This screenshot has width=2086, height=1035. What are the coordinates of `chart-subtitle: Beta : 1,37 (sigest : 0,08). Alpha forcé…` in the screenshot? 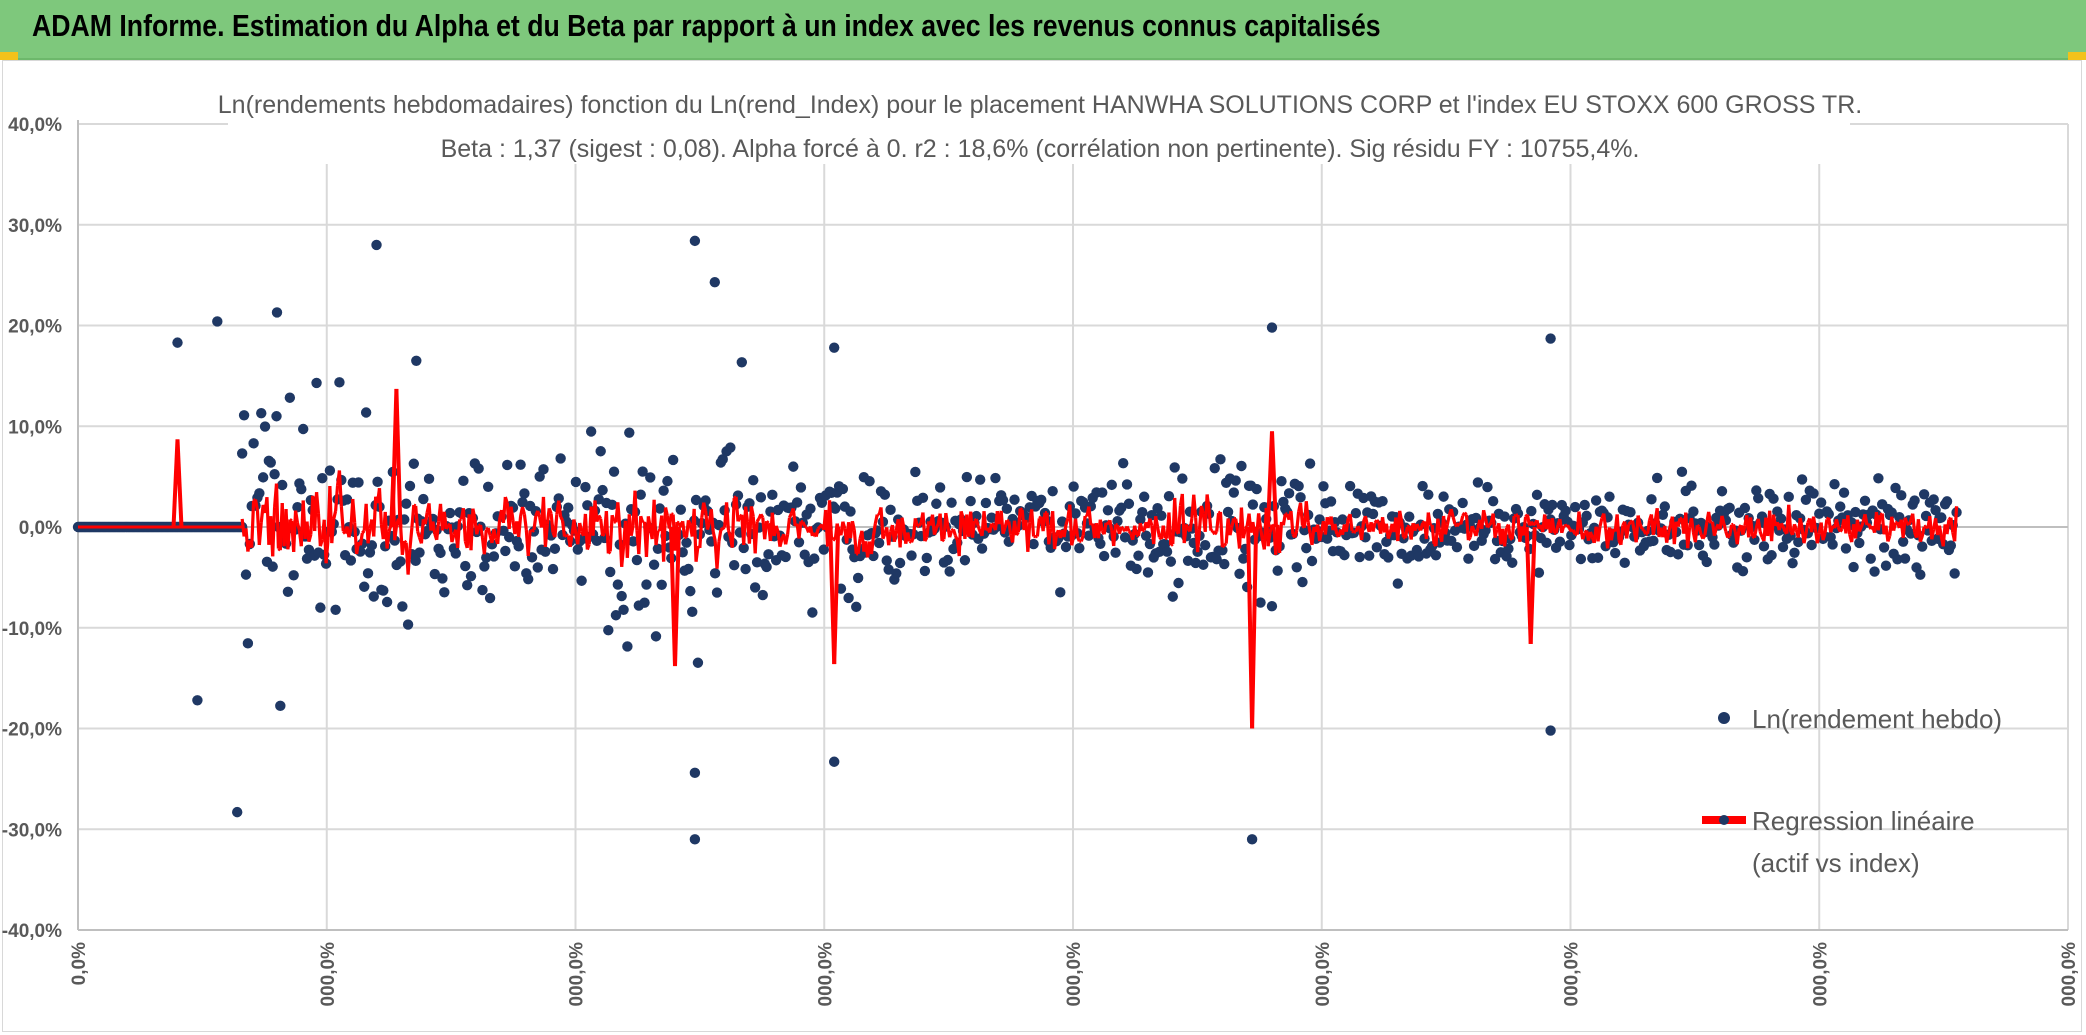 It's located at (1040, 149).